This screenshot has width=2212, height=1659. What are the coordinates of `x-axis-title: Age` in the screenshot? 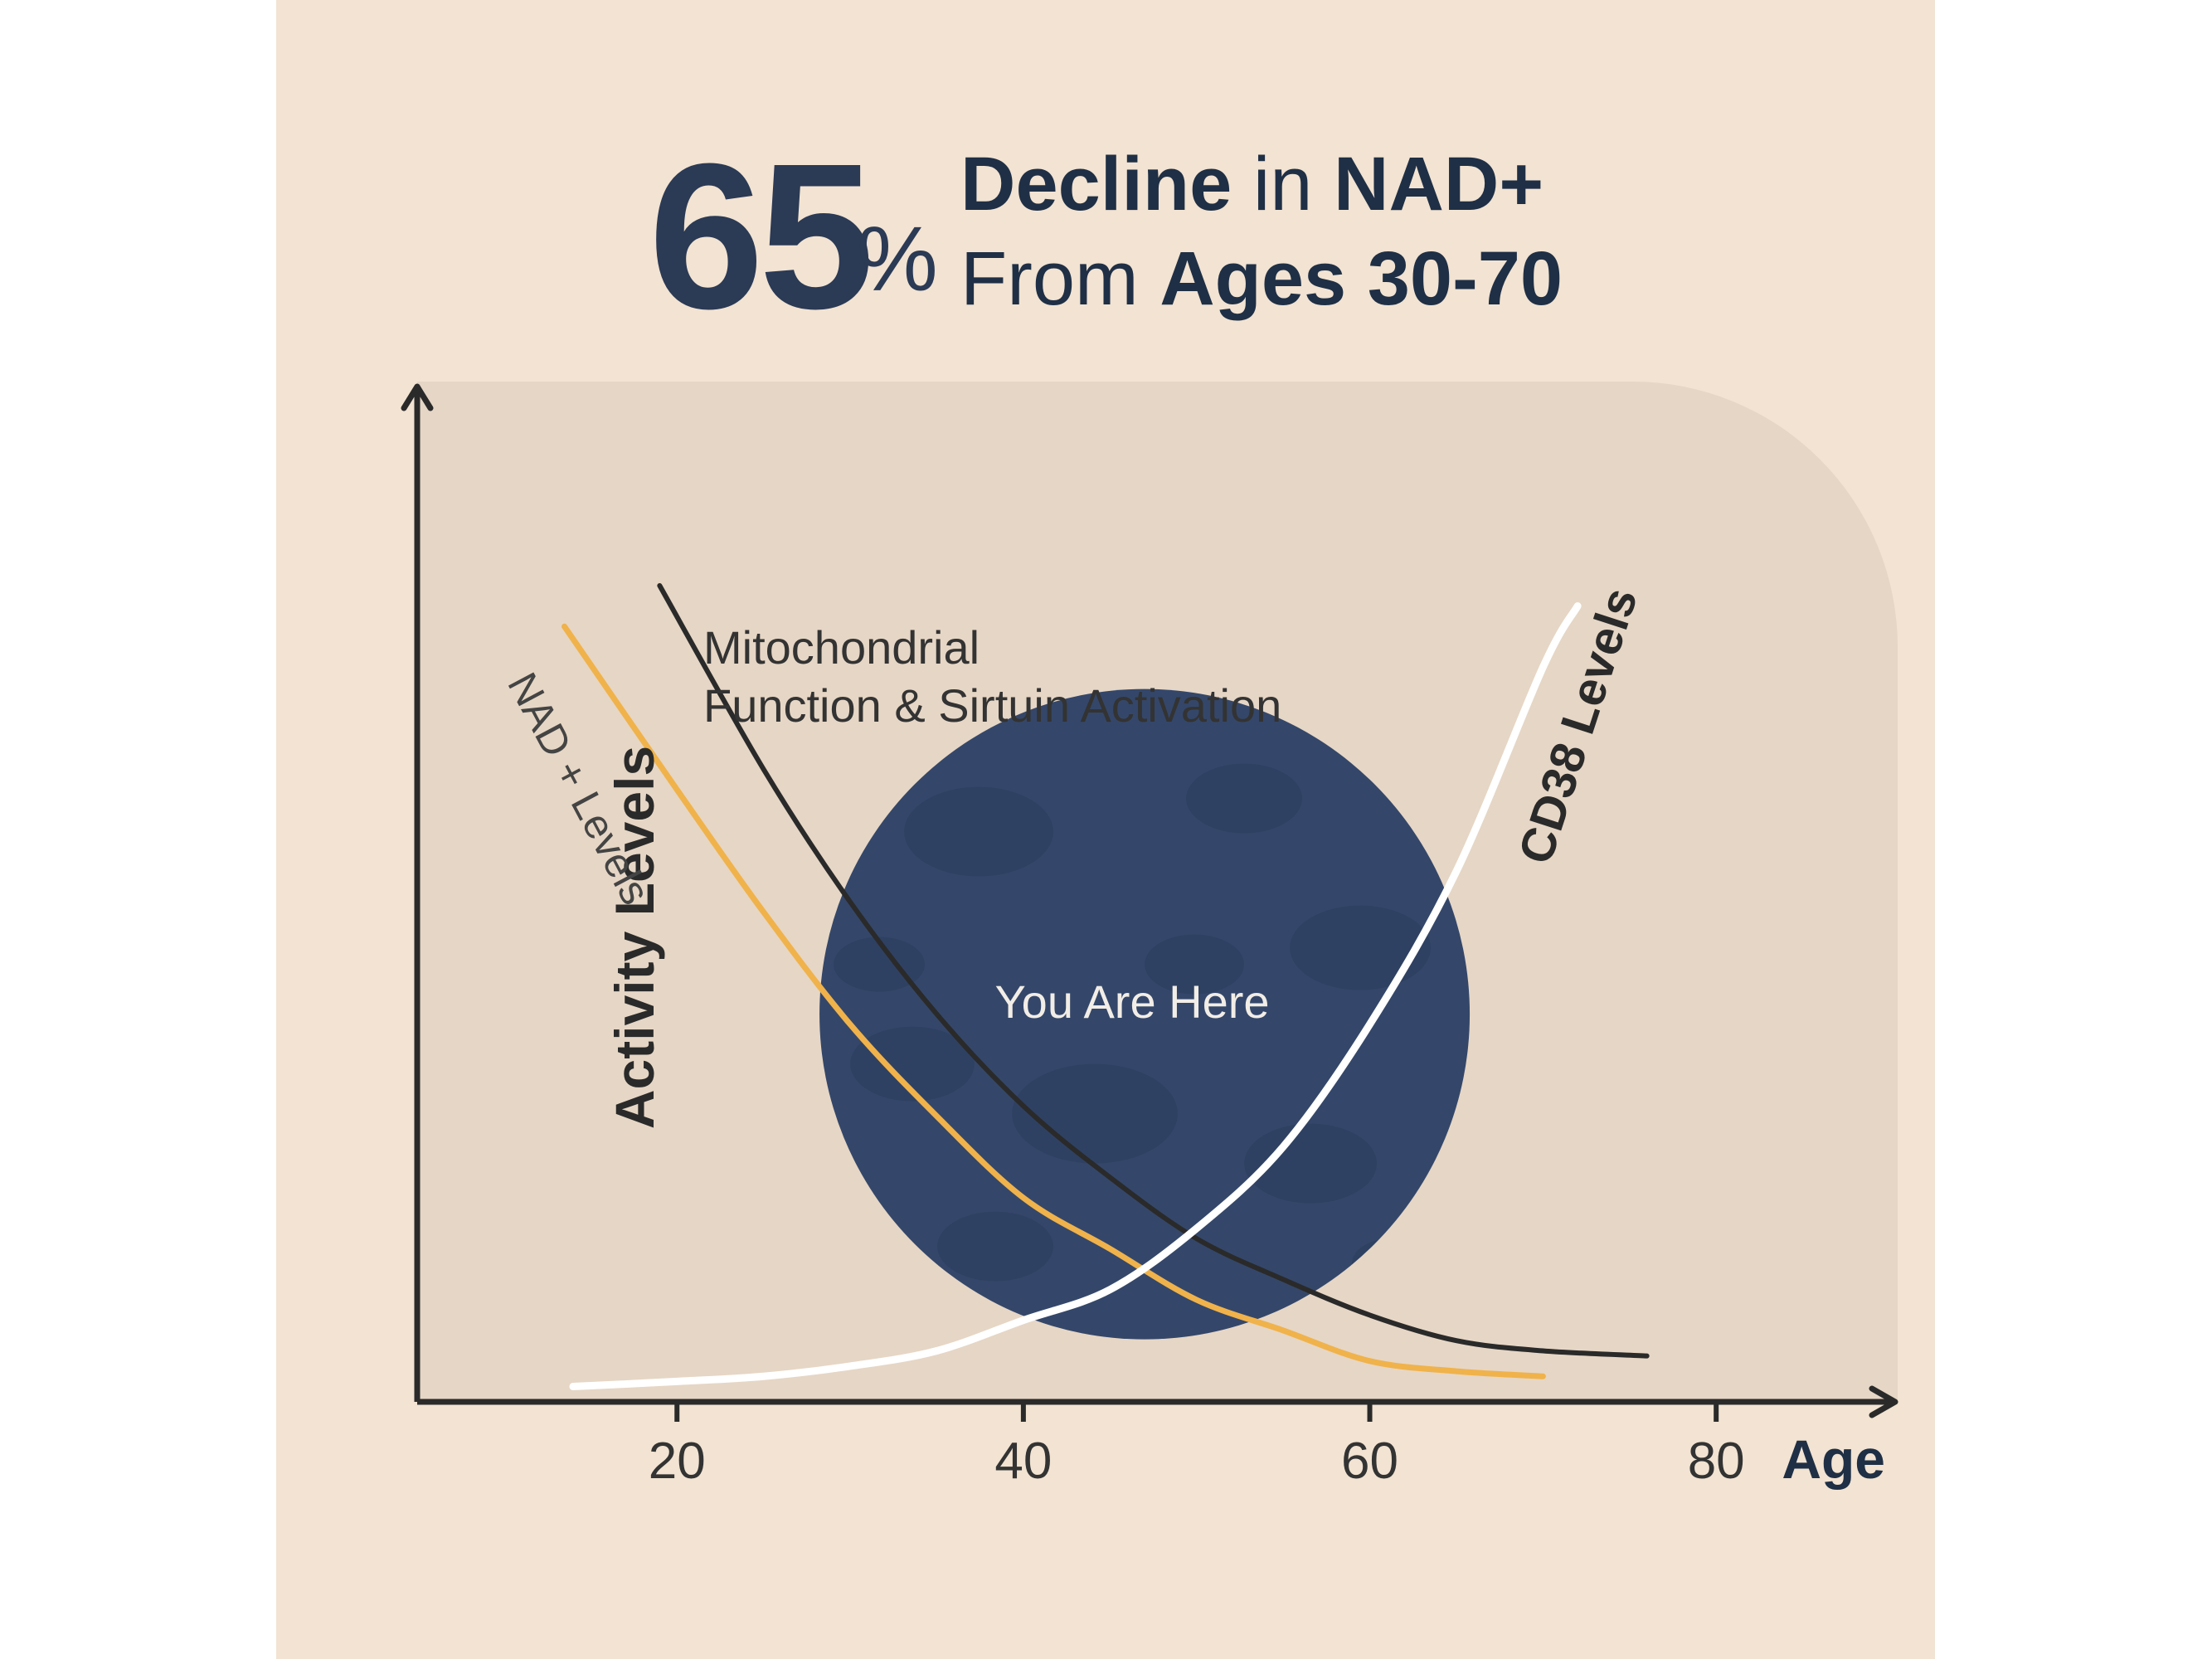 It's located at (1833, 1459).